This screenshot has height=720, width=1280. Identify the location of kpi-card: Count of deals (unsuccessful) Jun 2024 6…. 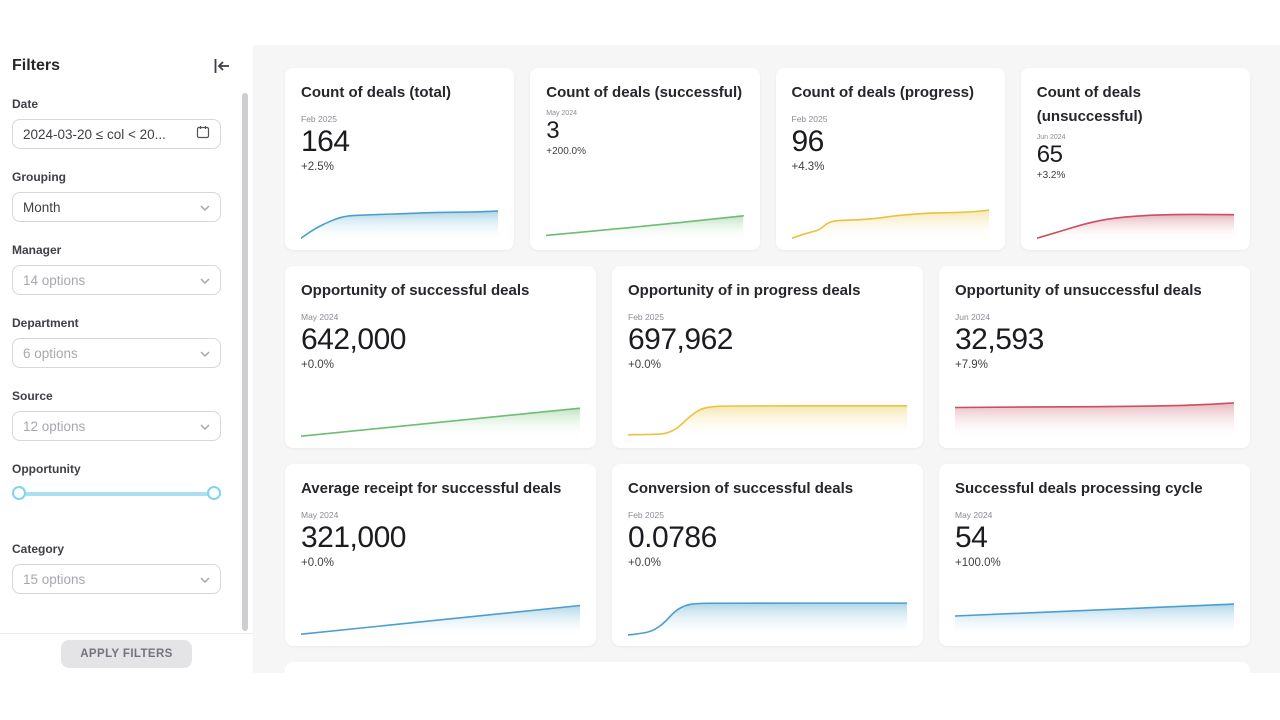
(1135, 159).